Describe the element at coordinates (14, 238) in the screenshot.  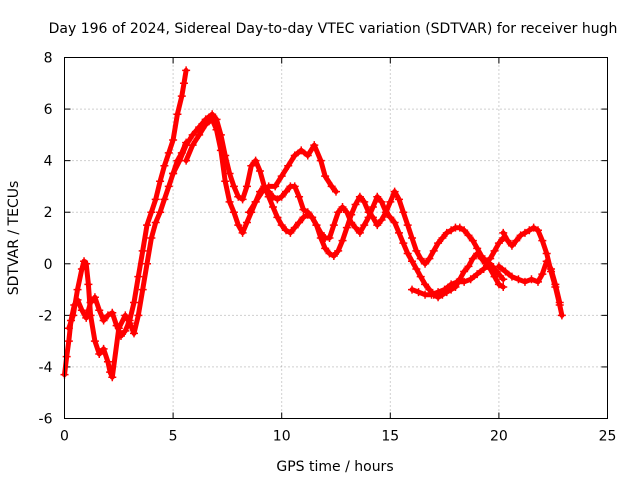
I see `y-axis-label: SDTVAR / TECUs` at that location.